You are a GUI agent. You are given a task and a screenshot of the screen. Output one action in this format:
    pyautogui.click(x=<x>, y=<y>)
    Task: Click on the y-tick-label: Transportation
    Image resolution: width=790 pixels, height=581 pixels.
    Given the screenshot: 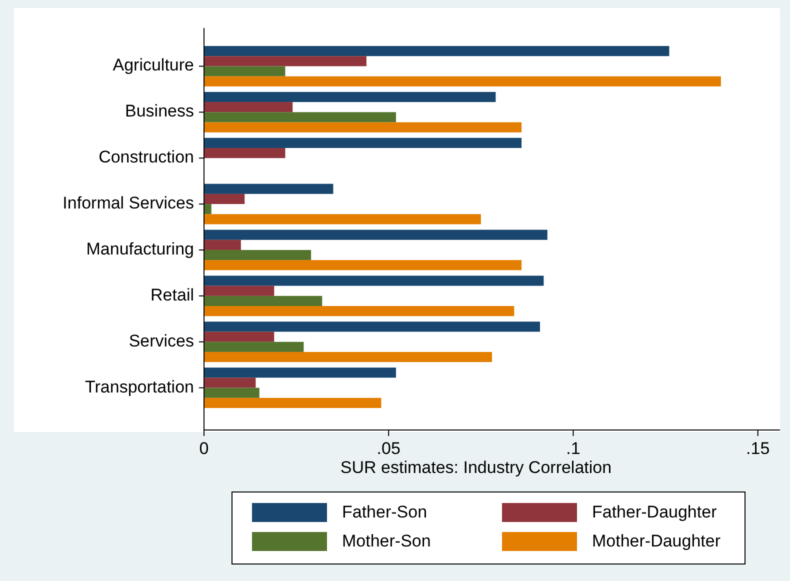 What is the action you would take?
    pyautogui.click(x=139, y=386)
    